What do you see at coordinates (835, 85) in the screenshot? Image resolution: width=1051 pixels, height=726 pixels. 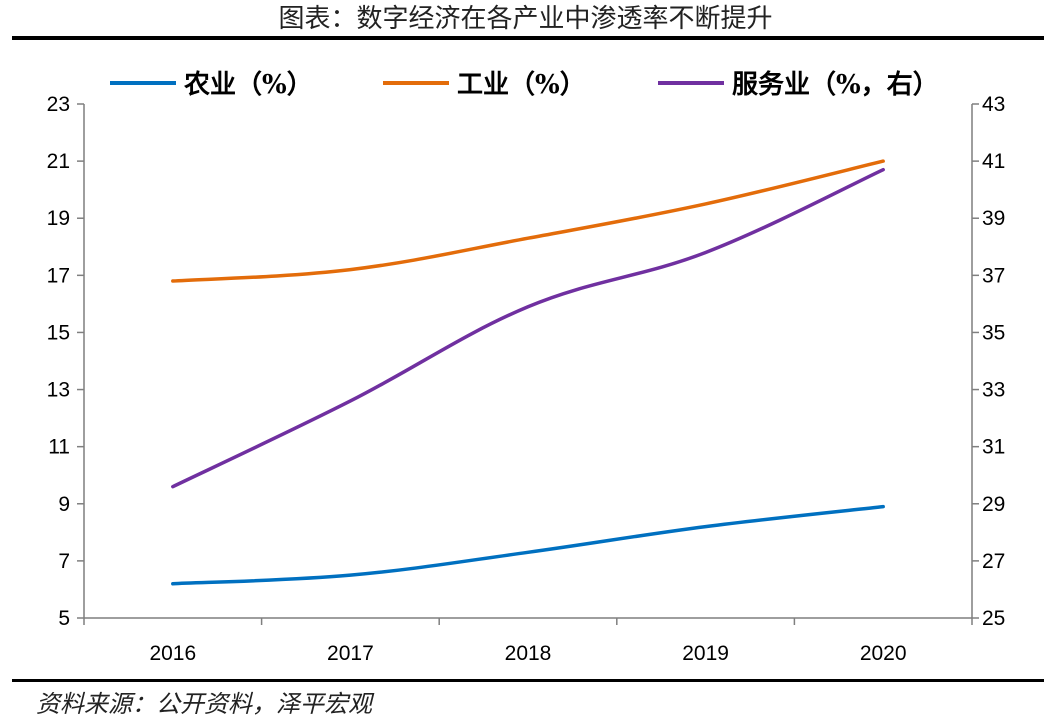 I see `legend-label-2: 服务业（%，右）` at bounding box center [835, 85].